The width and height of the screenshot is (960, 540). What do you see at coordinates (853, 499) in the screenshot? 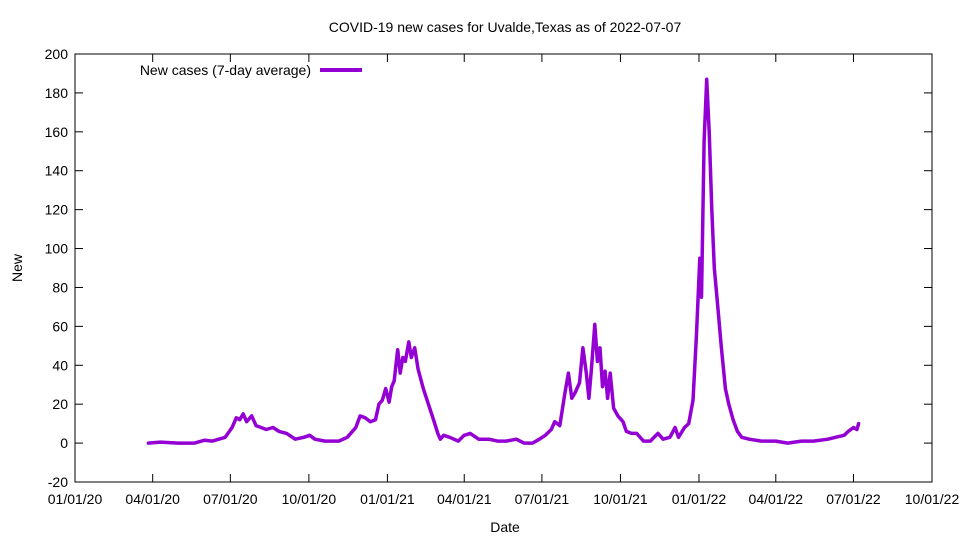
I see `x-tick-label: 07/01/22` at bounding box center [853, 499].